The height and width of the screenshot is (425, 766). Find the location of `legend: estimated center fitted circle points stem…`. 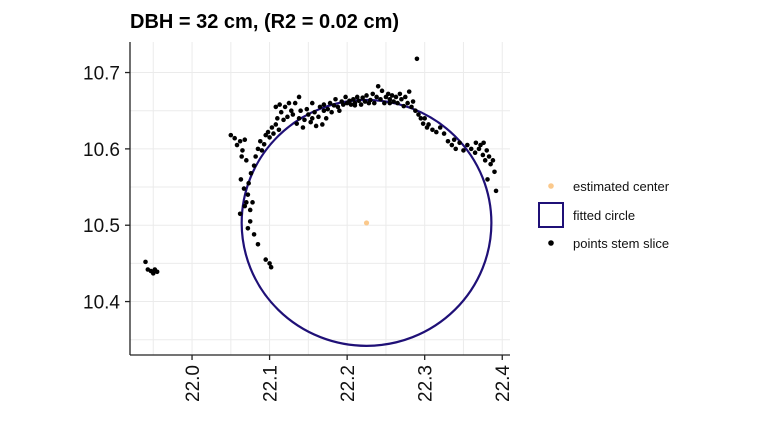

legend: estimated center fitted circle points stem… is located at coordinates (604, 215).